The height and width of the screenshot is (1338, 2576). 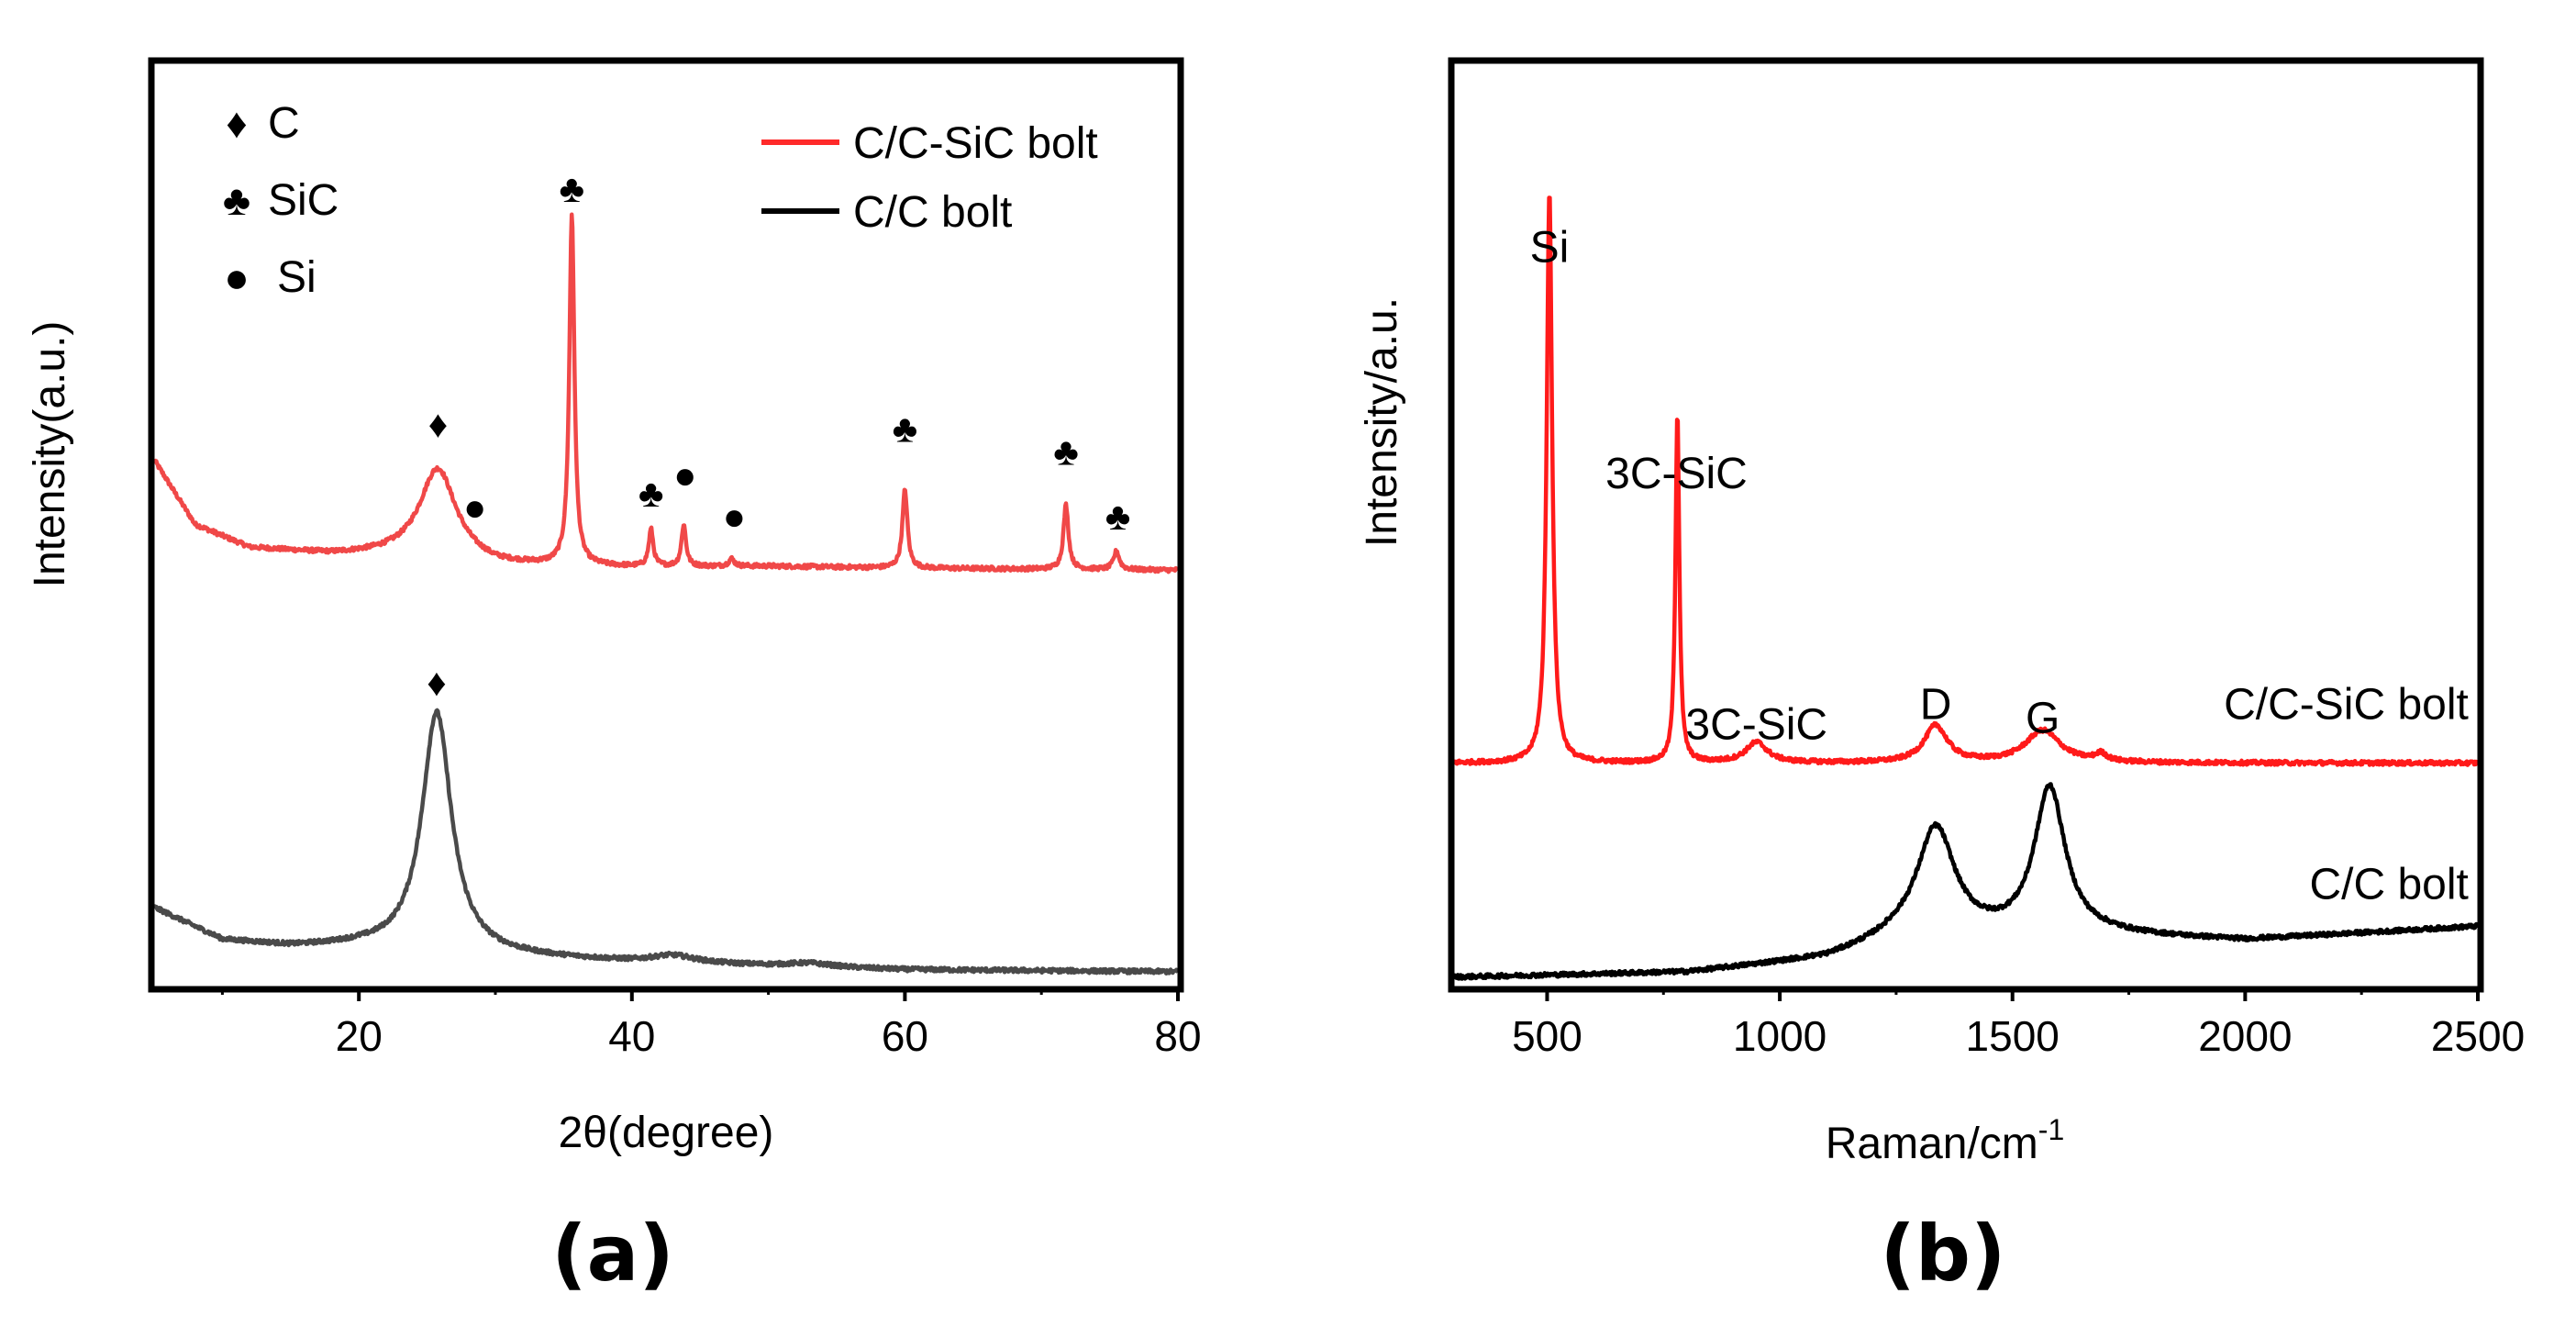 I want to click on peak-annotation: Si, so click(x=1550, y=247).